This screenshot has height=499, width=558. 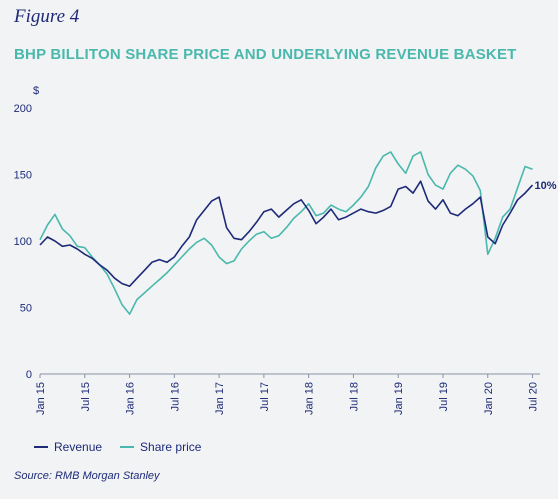 What do you see at coordinates (86, 396) in the screenshot?
I see `x-tick-label: Jul 15` at bounding box center [86, 396].